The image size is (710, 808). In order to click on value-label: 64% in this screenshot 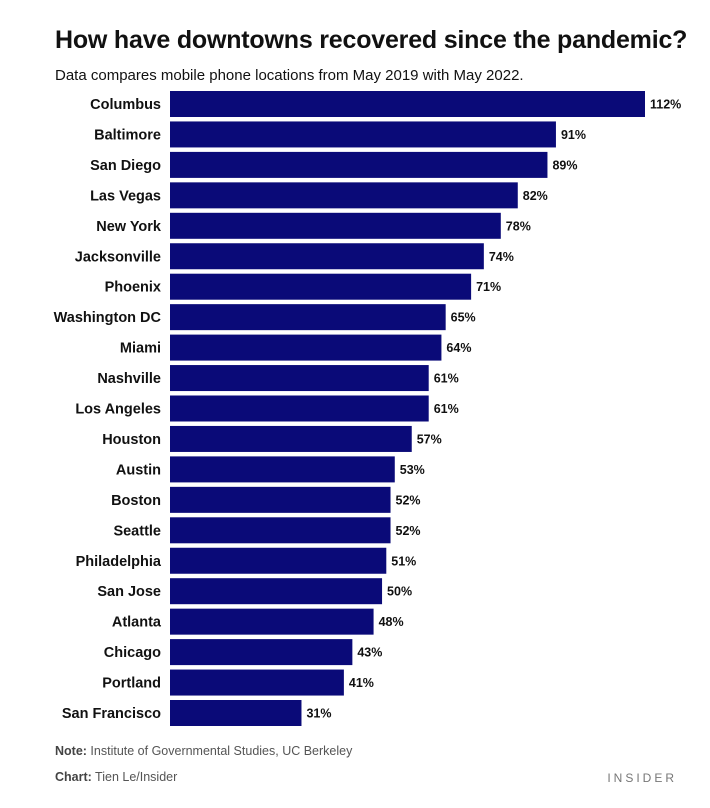, I will do `click(458, 348)`.